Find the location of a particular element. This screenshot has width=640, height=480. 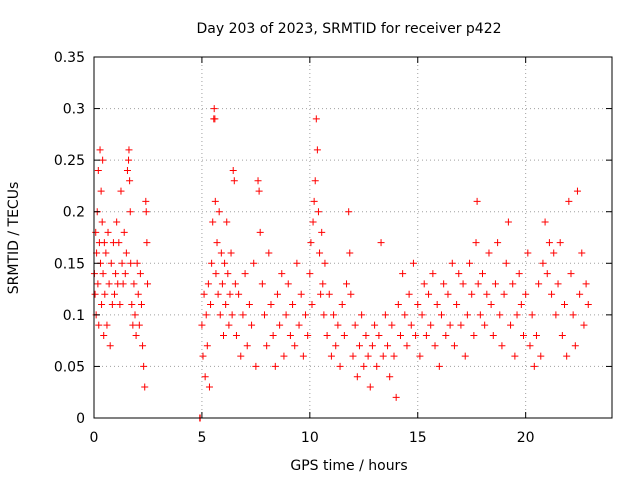

y-tick-label: 0.1 is located at coordinates (74, 316).